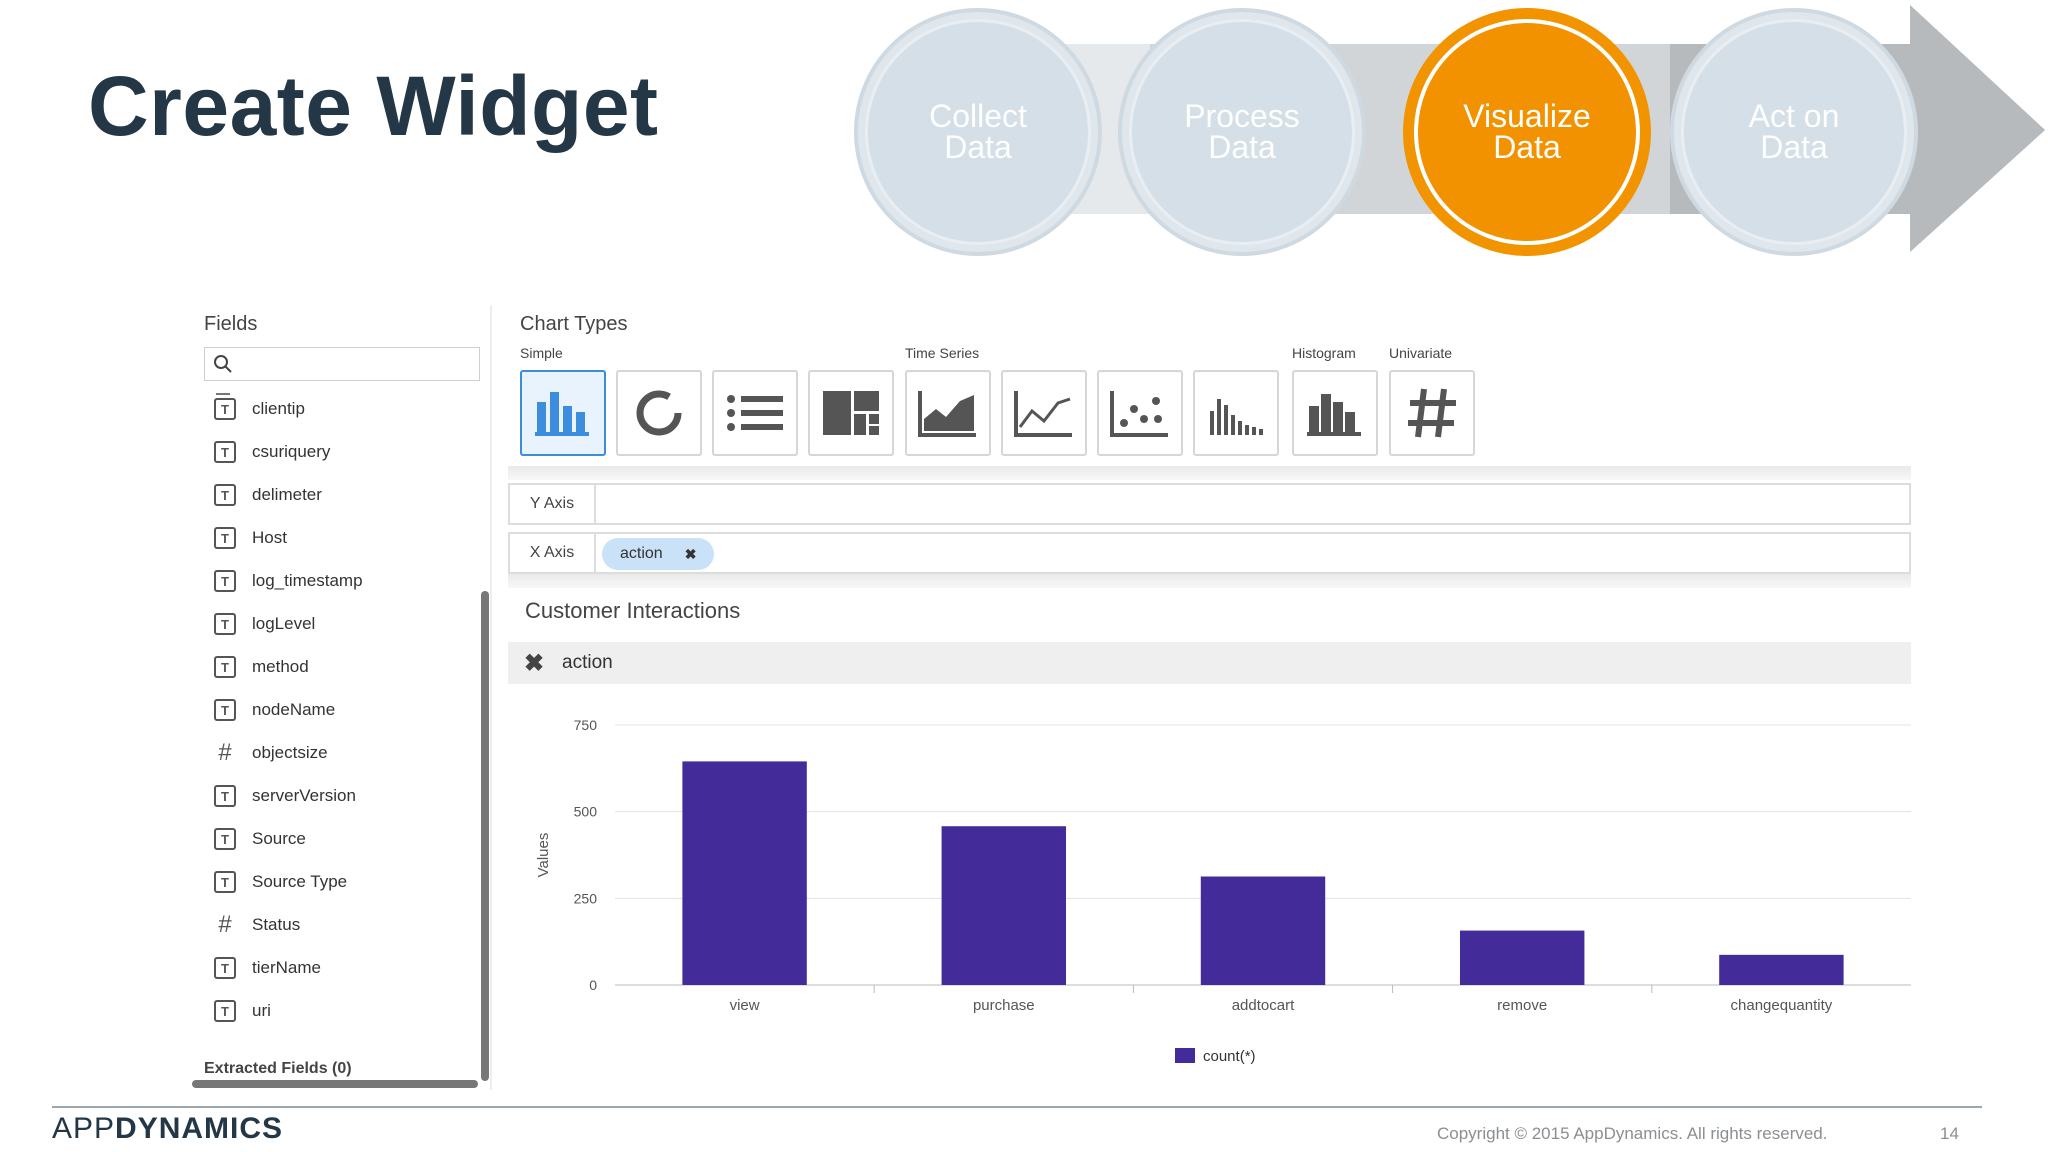 This screenshot has height=1152, width=2048. I want to click on x-axis-field-pill: action ✖, so click(658, 554).